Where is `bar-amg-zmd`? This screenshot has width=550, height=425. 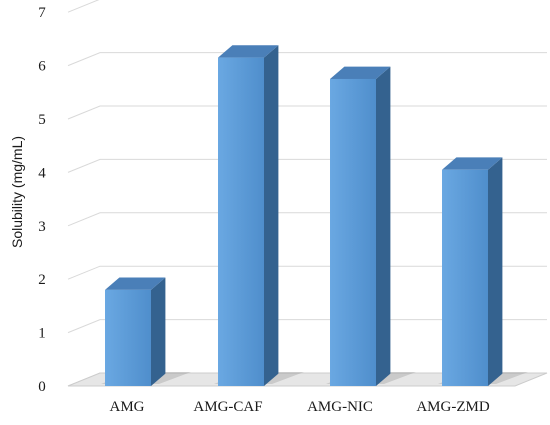 bar-amg-zmd is located at coordinates (483, 271).